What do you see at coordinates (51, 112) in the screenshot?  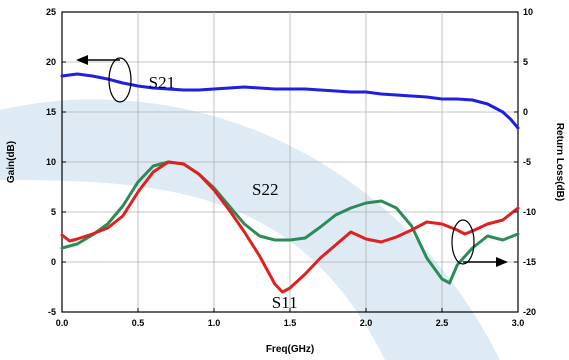 I see `y-tick-label: 15` at bounding box center [51, 112].